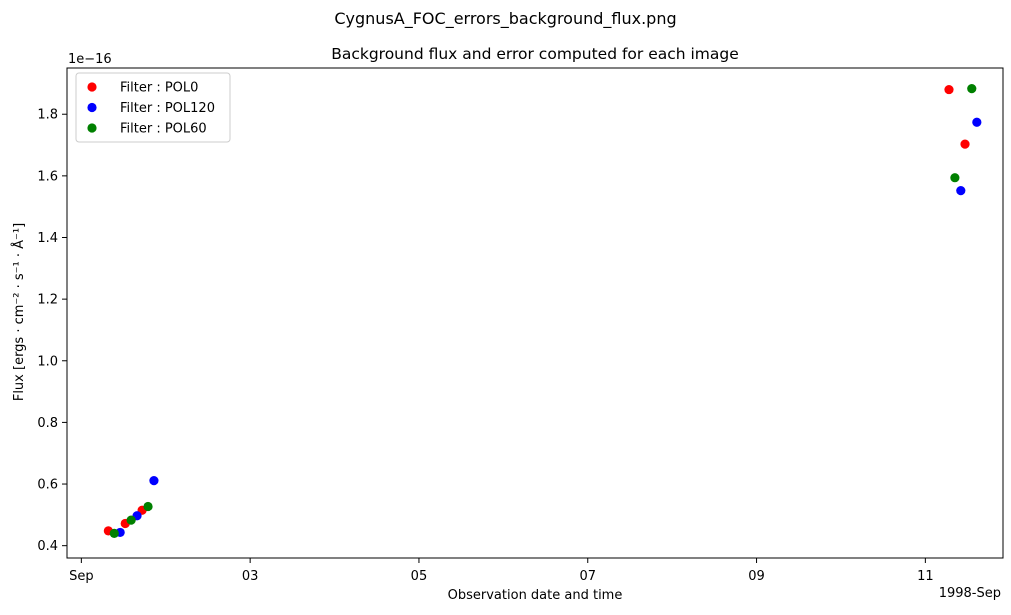 The width and height of the screenshot is (1011, 615). Describe the element at coordinates (81, 576) in the screenshot. I see `x-tick-label: Sep` at that location.